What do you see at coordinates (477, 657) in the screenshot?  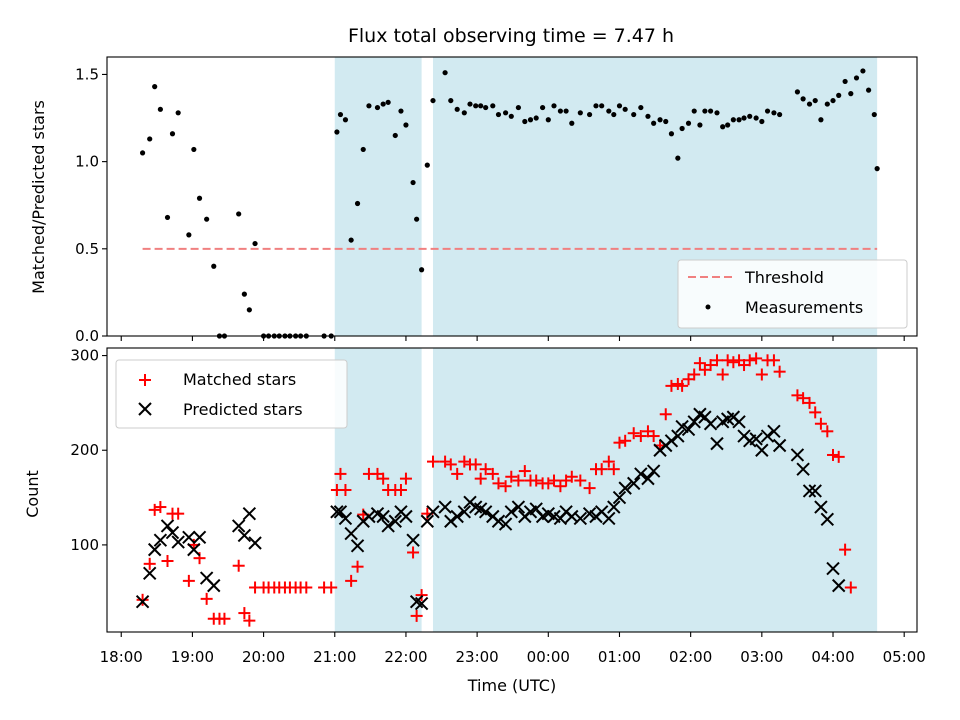 I see `count-x-tick-label: 23:00` at bounding box center [477, 657].